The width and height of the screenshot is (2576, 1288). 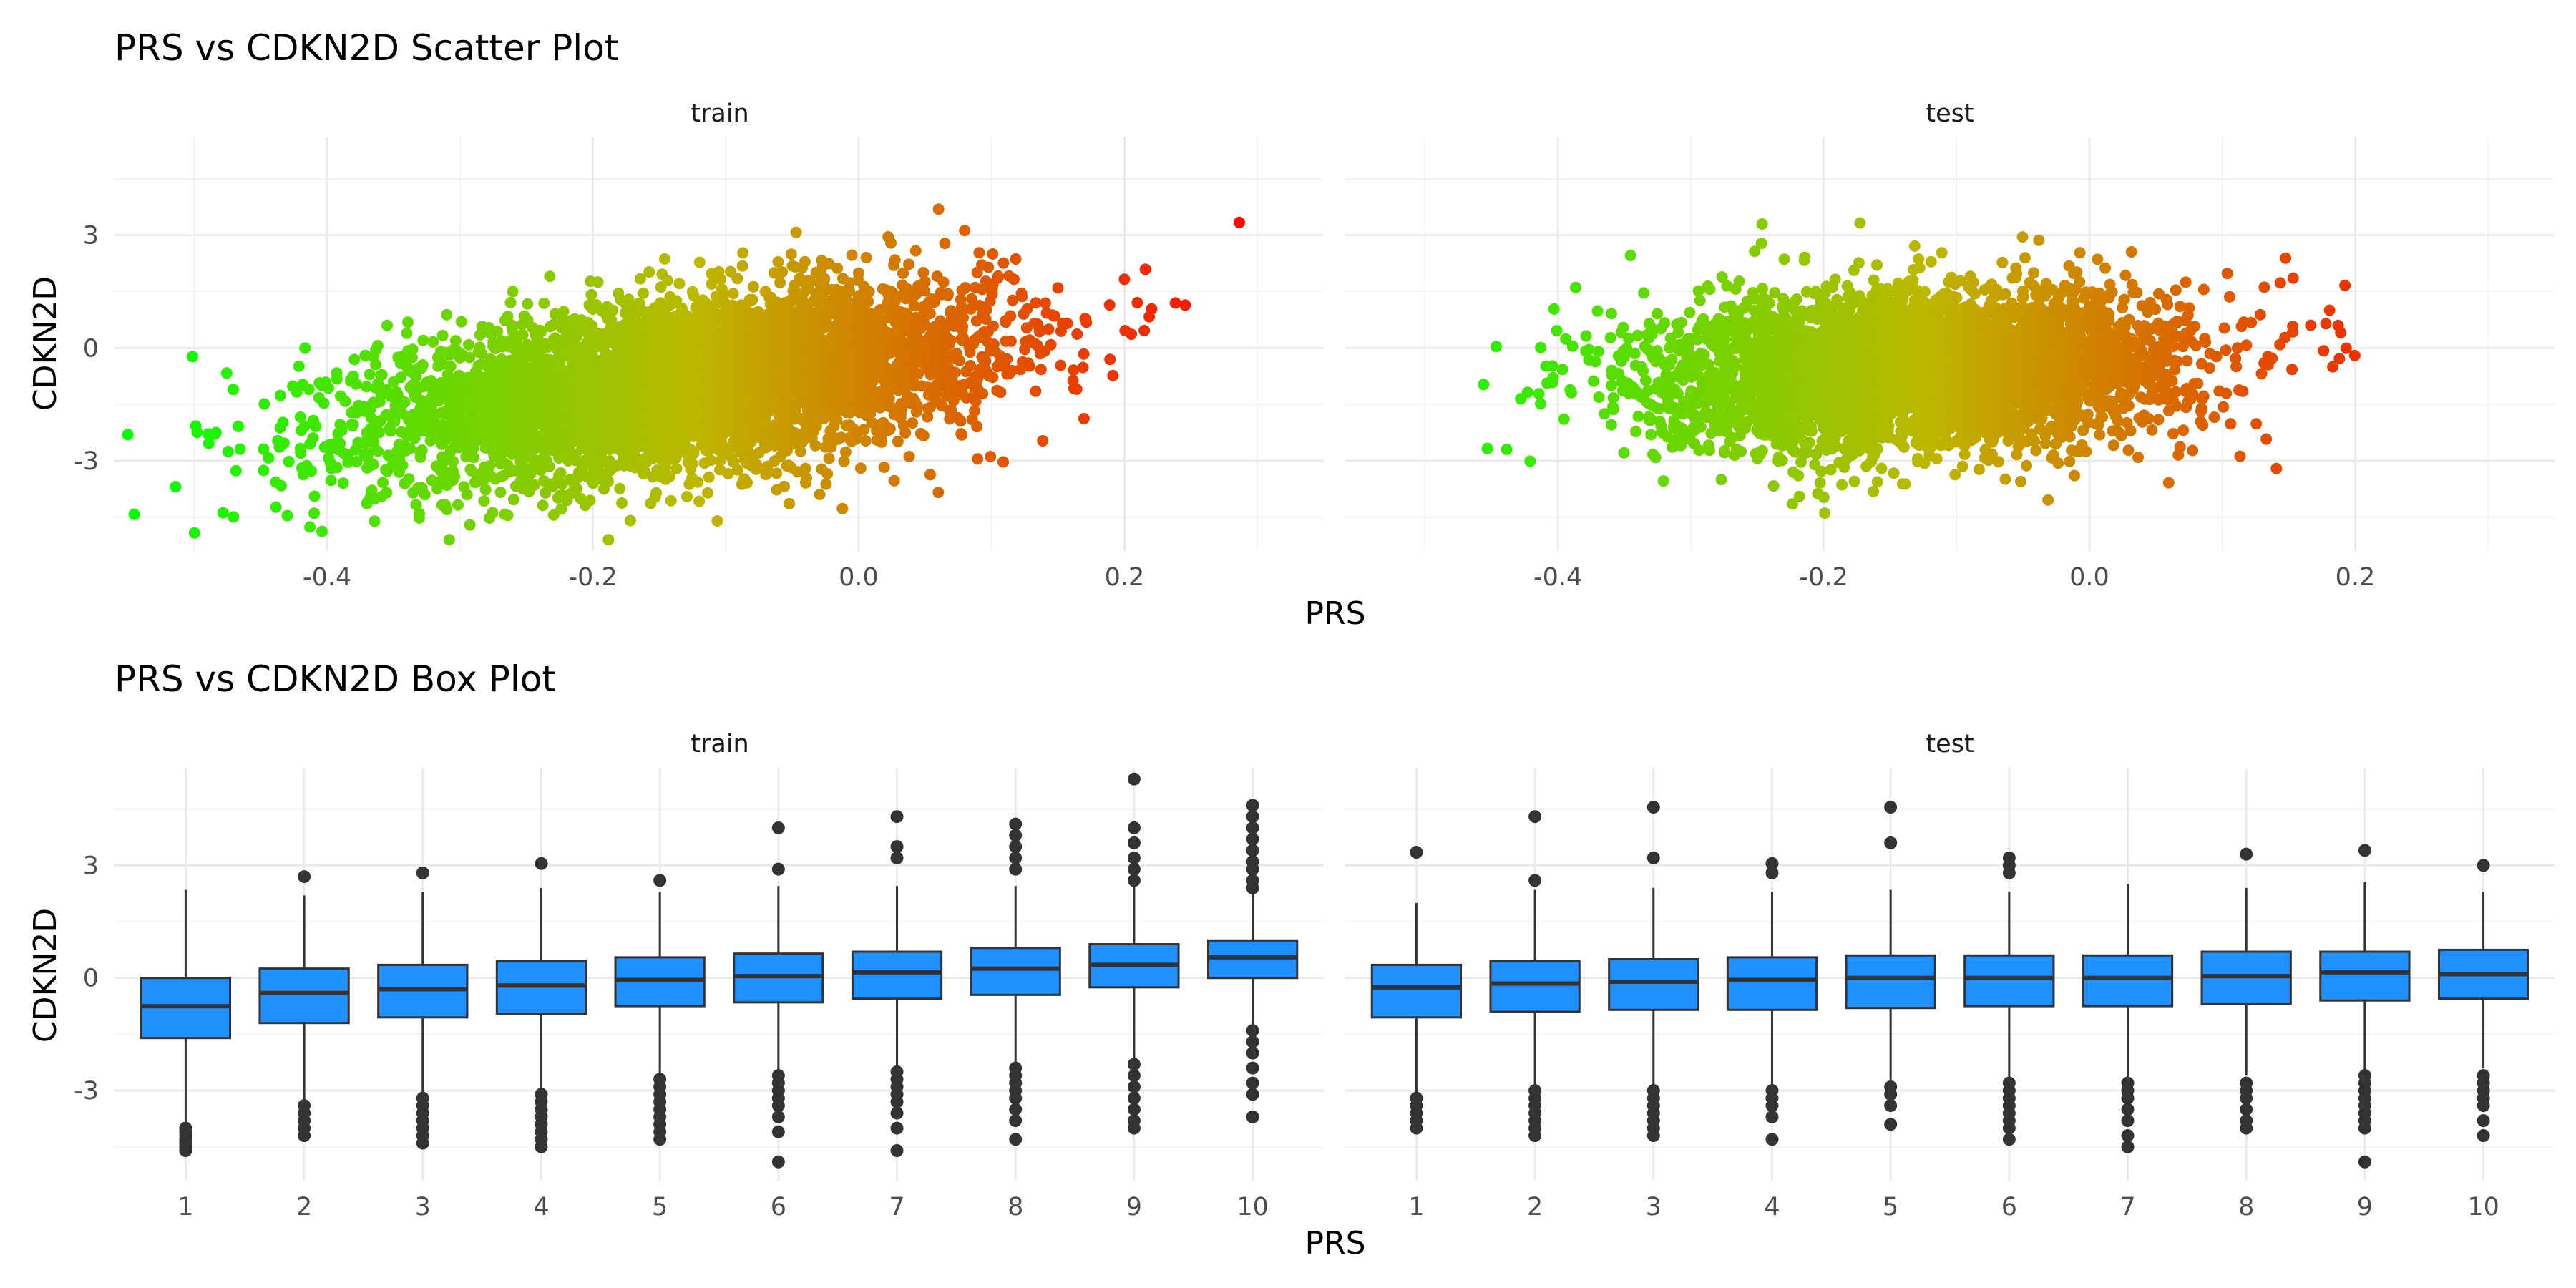 I want to click on scatter-test-strip-label: test, so click(x=1950, y=113).